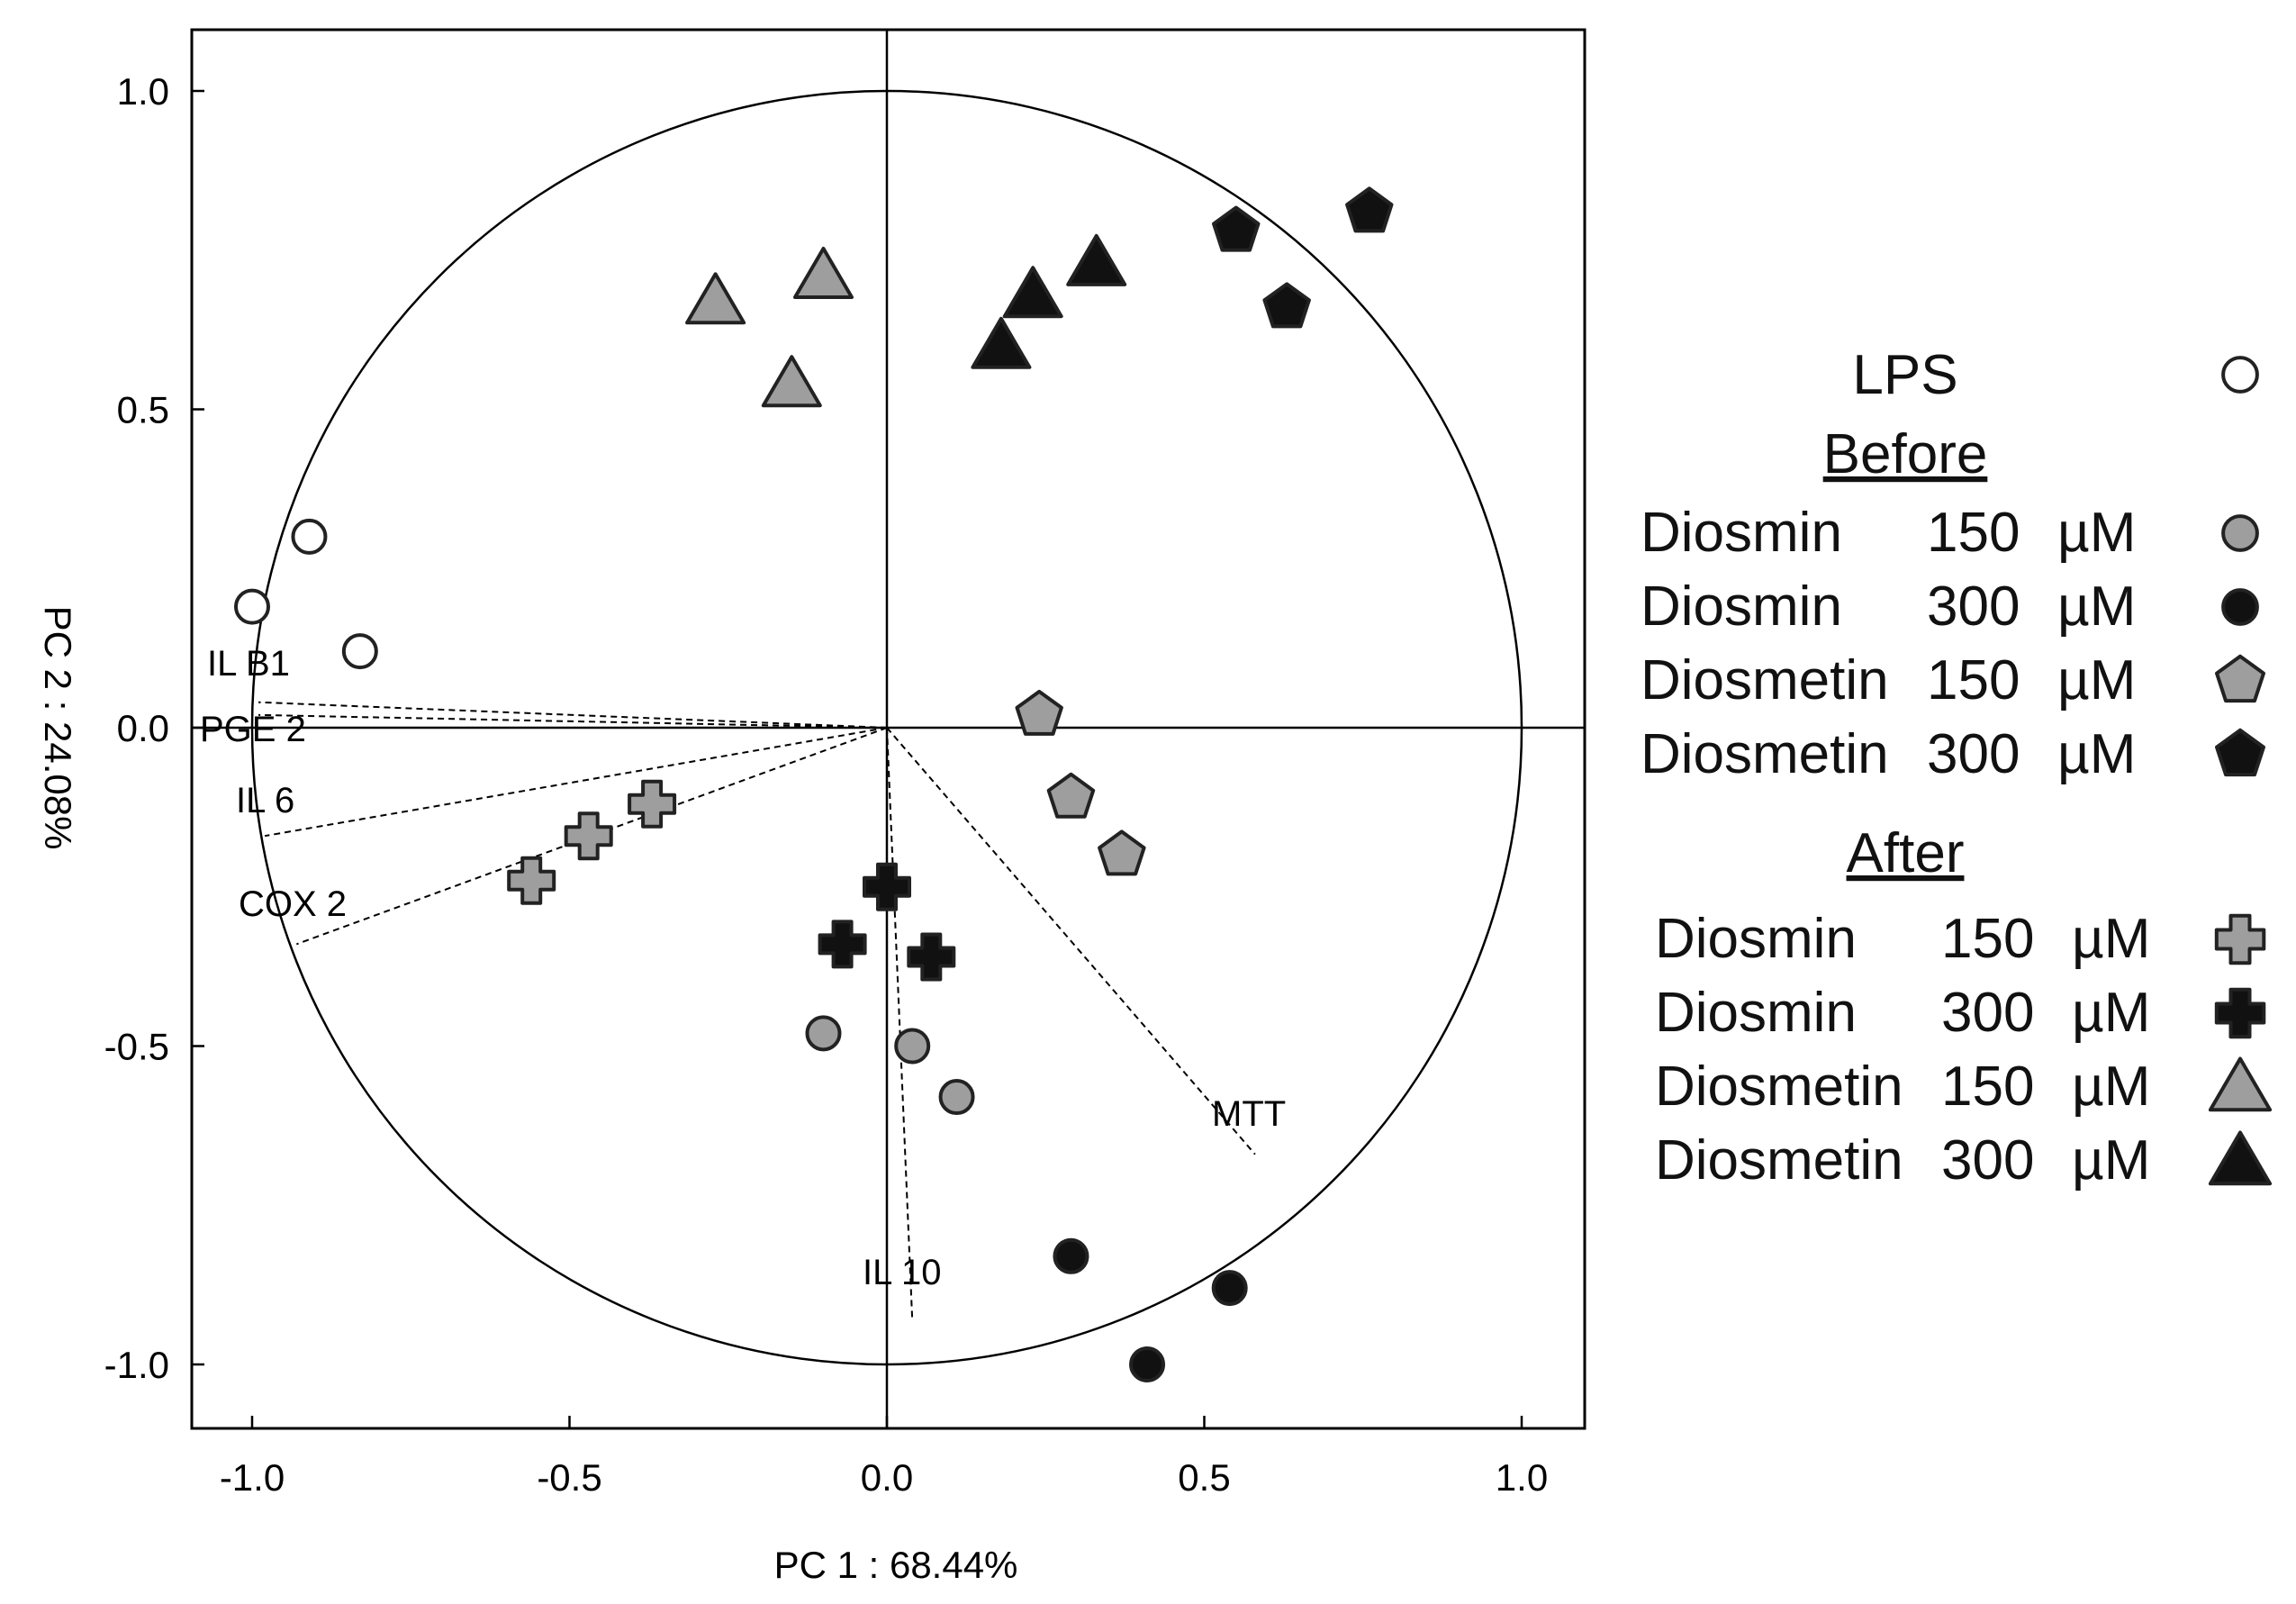 The height and width of the screenshot is (1604, 2296). What do you see at coordinates (1905, 454) in the screenshot?
I see `legend-before-heading: Before` at bounding box center [1905, 454].